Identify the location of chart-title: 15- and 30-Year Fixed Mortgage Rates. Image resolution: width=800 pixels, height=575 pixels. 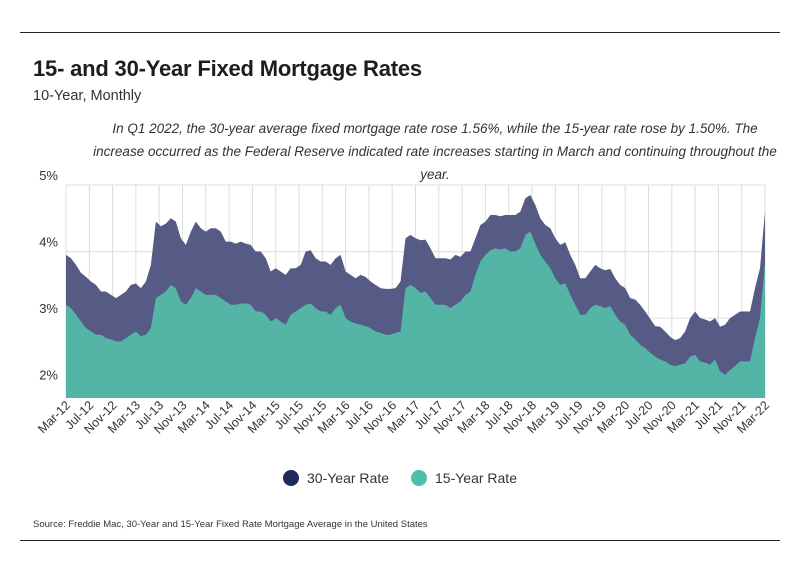
(227, 68).